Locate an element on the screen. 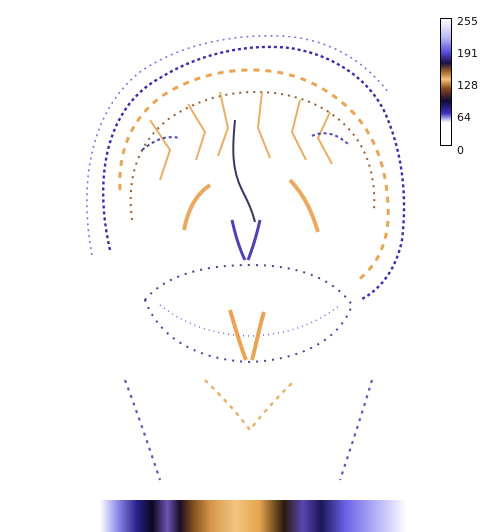 This screenshot has width=500, height=532. colormap-tick-191: 191 is located at coordinates (467, 53).